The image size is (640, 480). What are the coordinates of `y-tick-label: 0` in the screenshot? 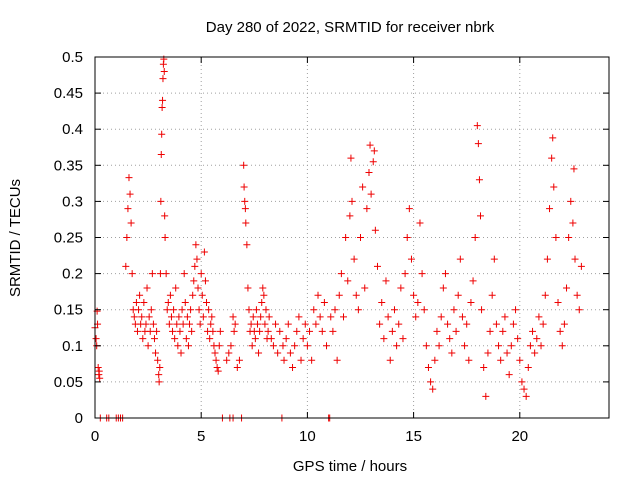 It's located at (79, 418).